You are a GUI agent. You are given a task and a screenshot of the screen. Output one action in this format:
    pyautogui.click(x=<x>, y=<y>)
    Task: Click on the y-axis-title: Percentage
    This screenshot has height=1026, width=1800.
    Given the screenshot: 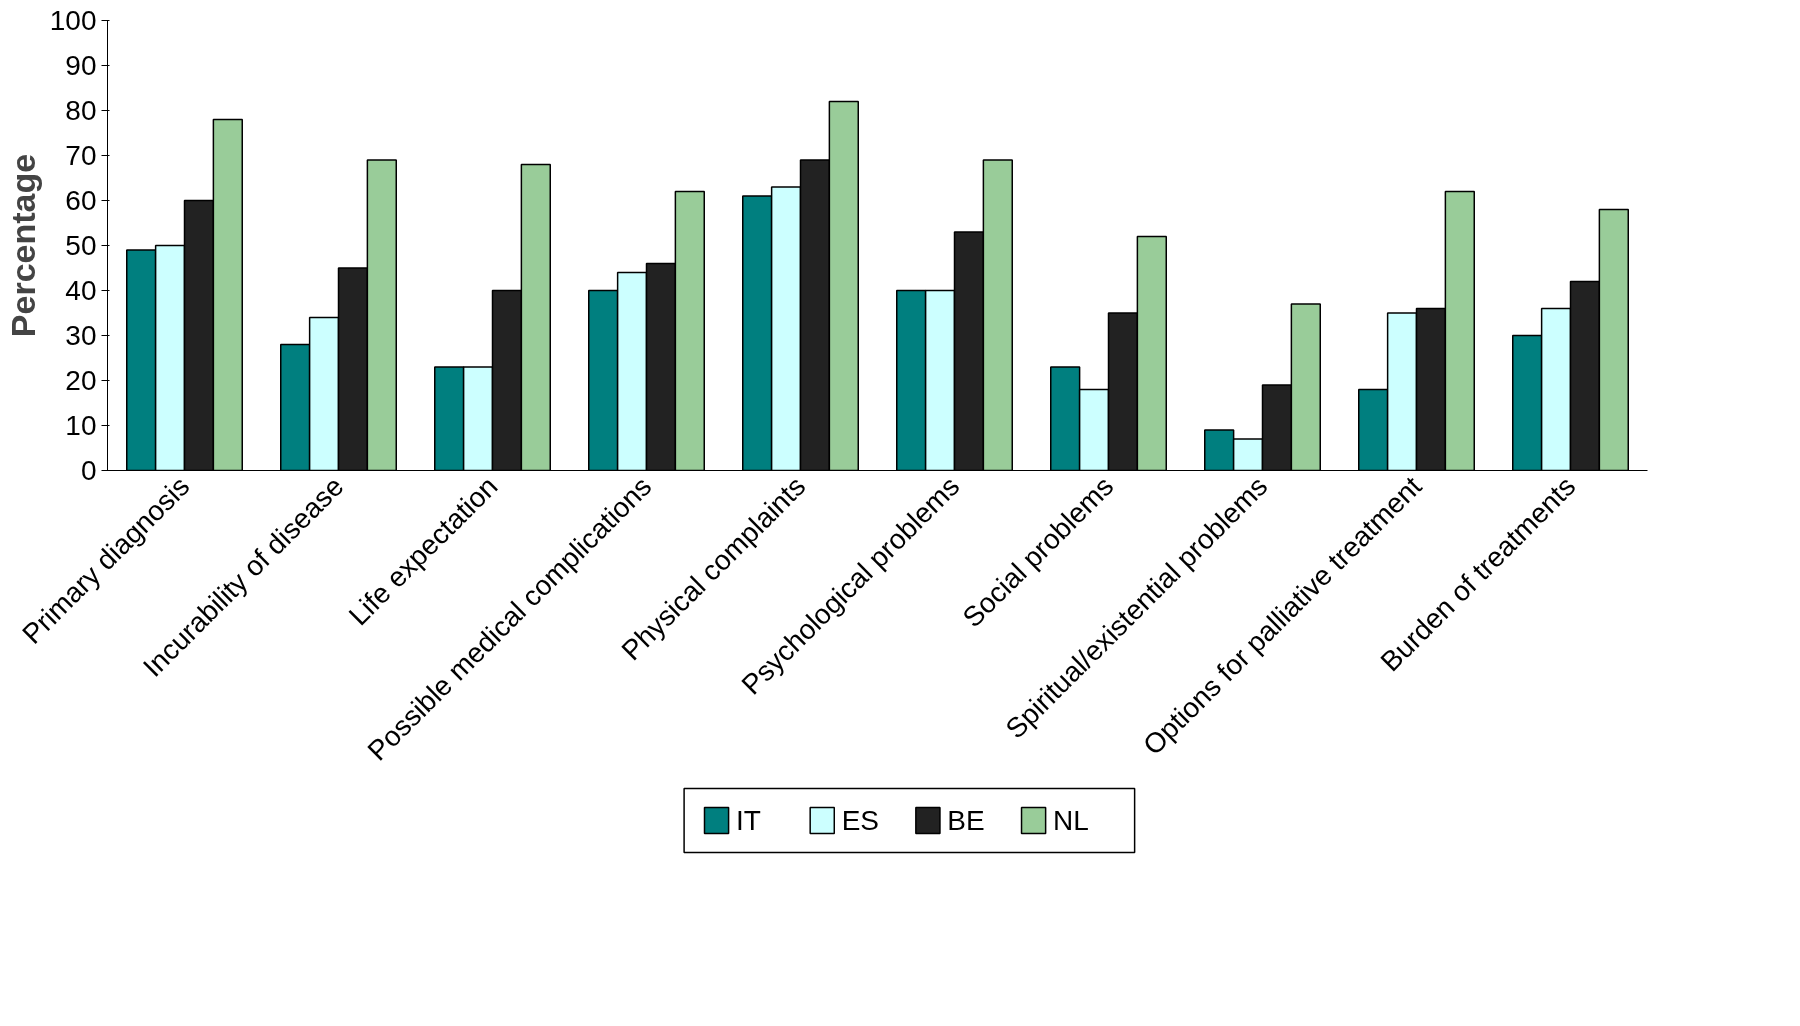 What is the action you would take?
    pyautogui.click(x=22, y=245)
    